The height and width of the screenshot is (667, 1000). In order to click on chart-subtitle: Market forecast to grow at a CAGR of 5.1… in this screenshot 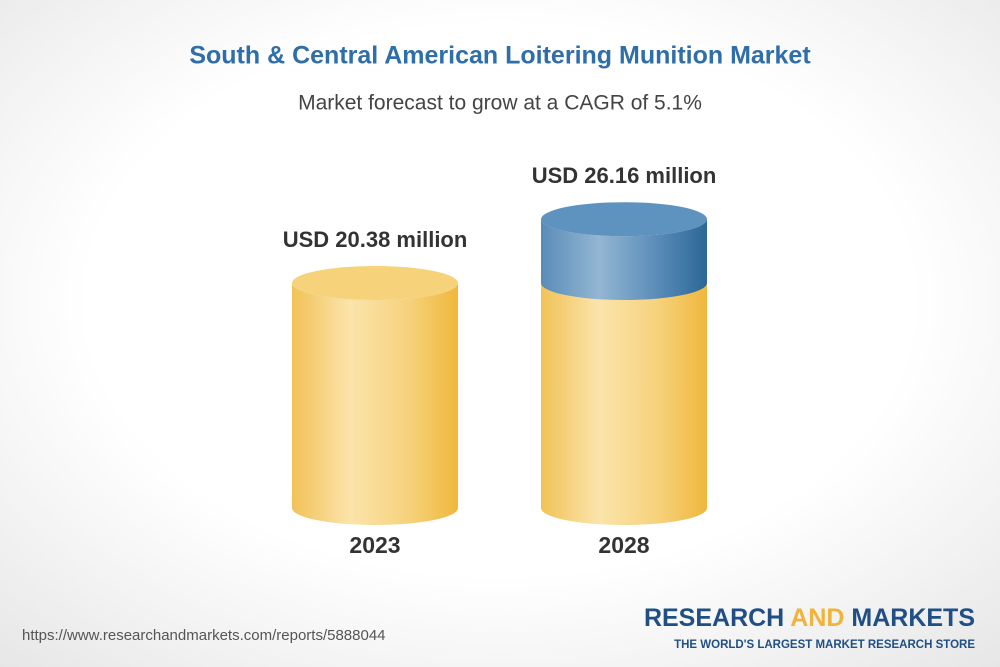, I will do `click(500, 103)`.